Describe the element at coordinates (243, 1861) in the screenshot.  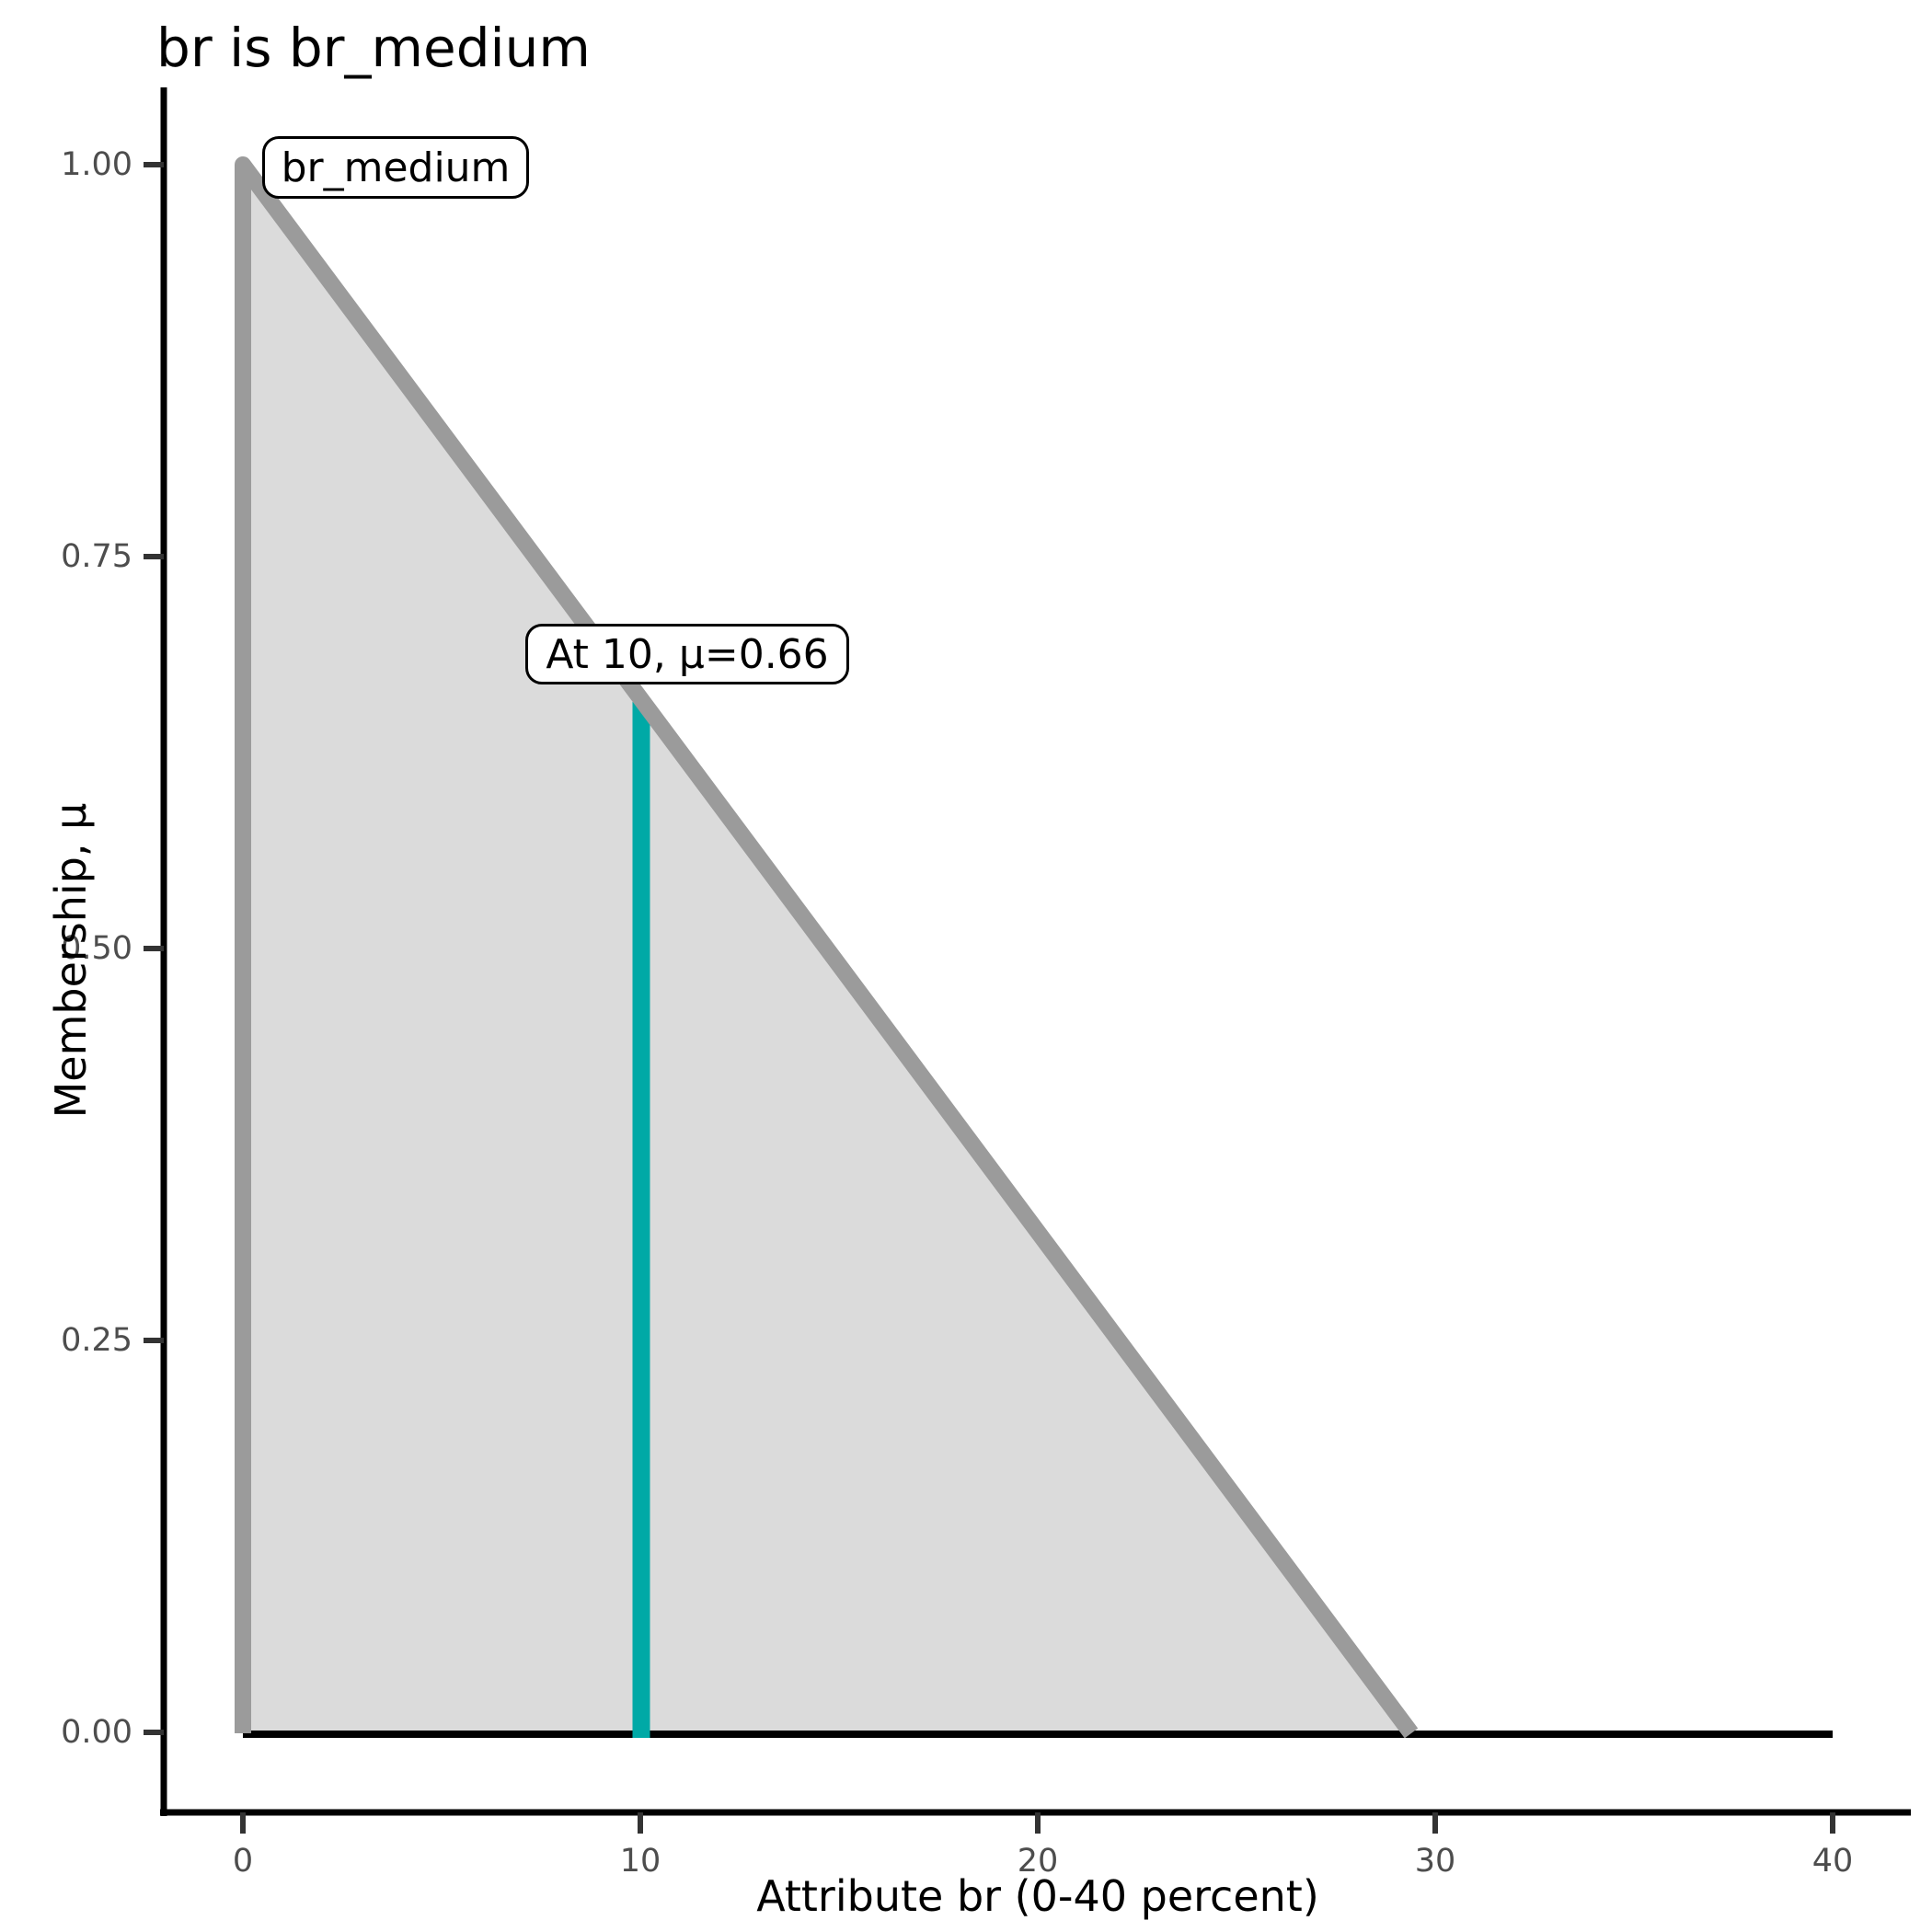
I see `x-tick-label-0: 0` at that location.